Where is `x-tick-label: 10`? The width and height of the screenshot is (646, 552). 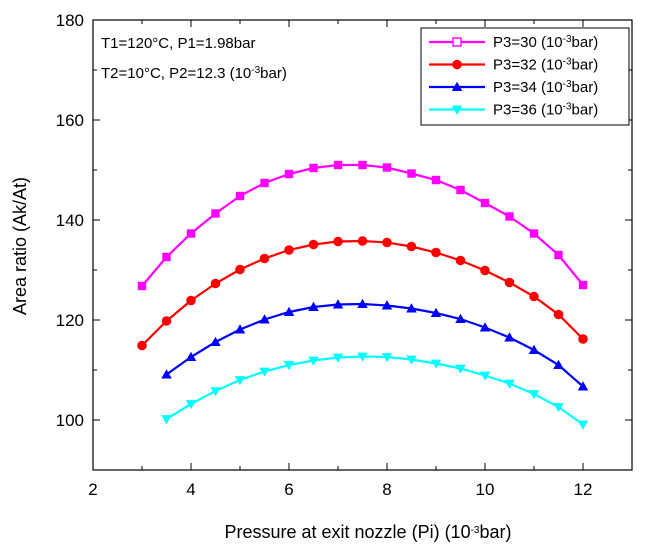
x-tick-label: 10 is located at coordinates (485, 489).